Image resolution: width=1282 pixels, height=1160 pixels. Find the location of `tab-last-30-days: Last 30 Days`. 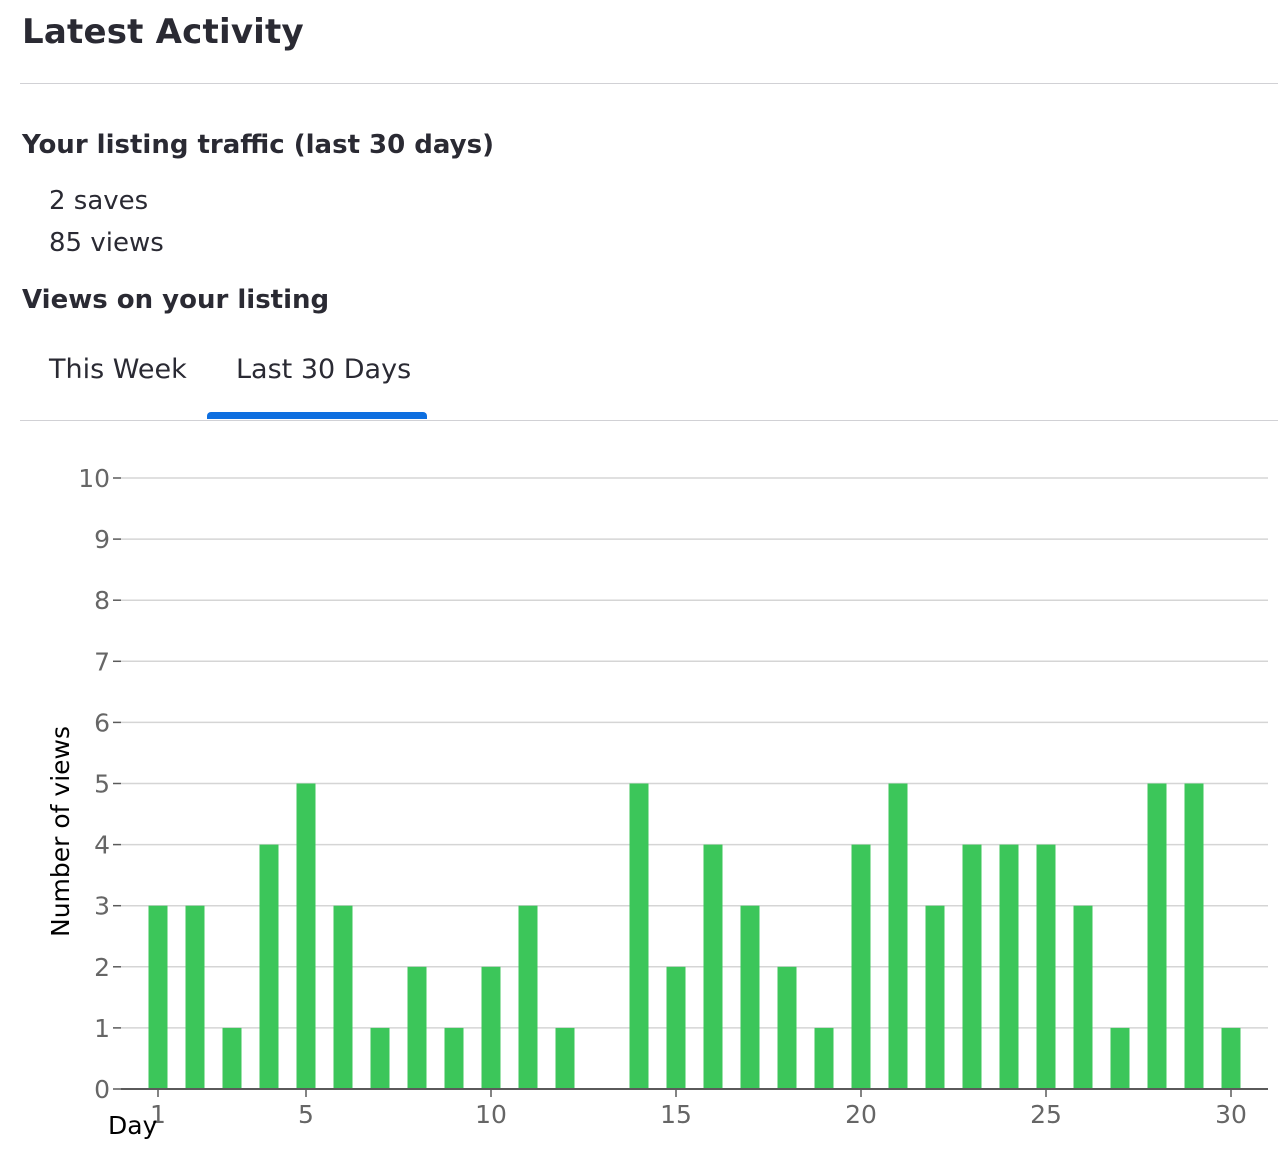

tab-last-30-days: Last 30 Days is located at coordinates (324, 369).